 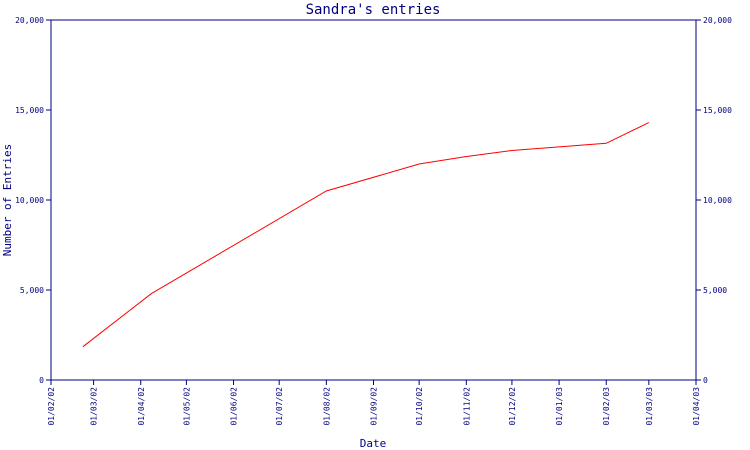 What do you see at coordinates (32, 290) in the screenshot?
I see `y-tick-label-left: 5,000` at bounding box center [32, 290].